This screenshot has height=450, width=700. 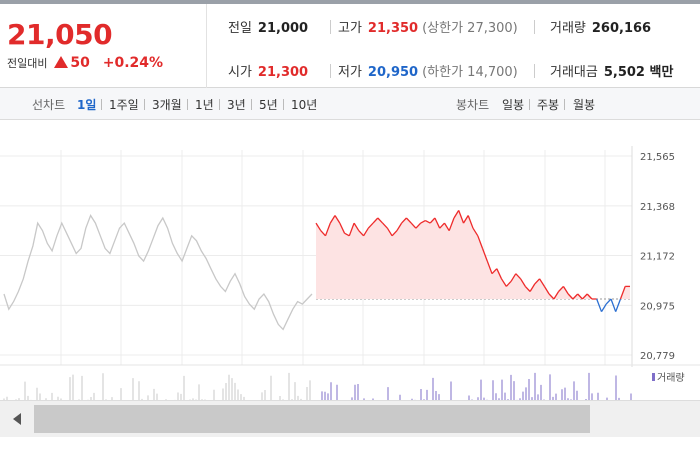 I want to click on chart-toolbar: 선차트 1일 1주일 3개월 1년 3년 5년 10년 봉차트 일봉 주봉 월봉, so click(x=350, y=104).